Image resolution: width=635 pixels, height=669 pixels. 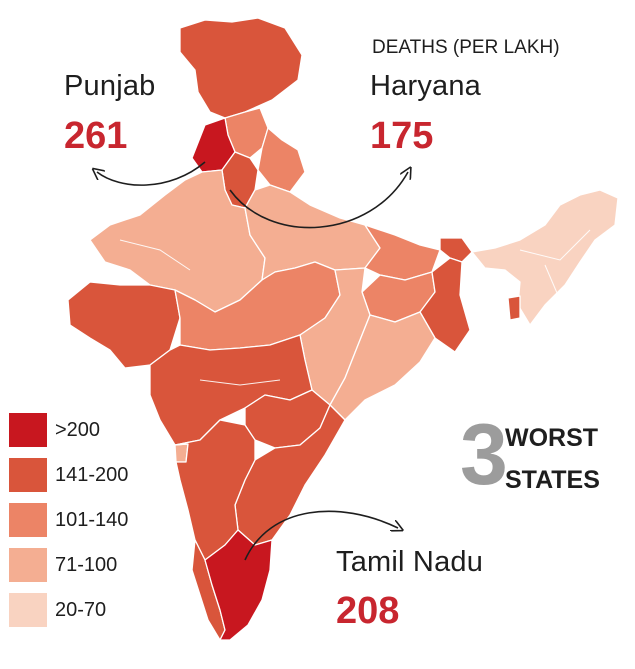 What do you see at coordinates (238, 585) in the screenshot?
I see `state-tamil-nadu` at bounding box center [238, 585].